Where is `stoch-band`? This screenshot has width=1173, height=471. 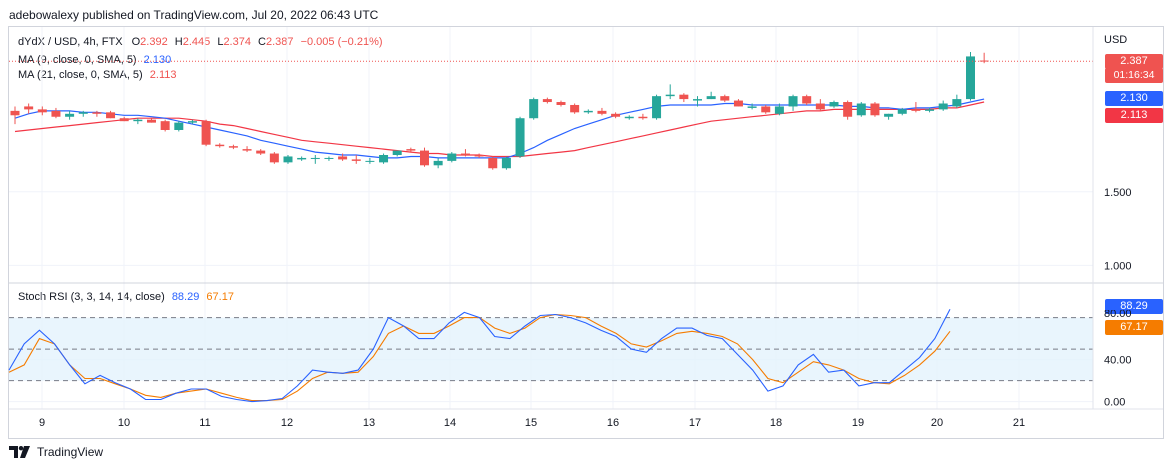 stoch-band is located at coordinates (551, 349).